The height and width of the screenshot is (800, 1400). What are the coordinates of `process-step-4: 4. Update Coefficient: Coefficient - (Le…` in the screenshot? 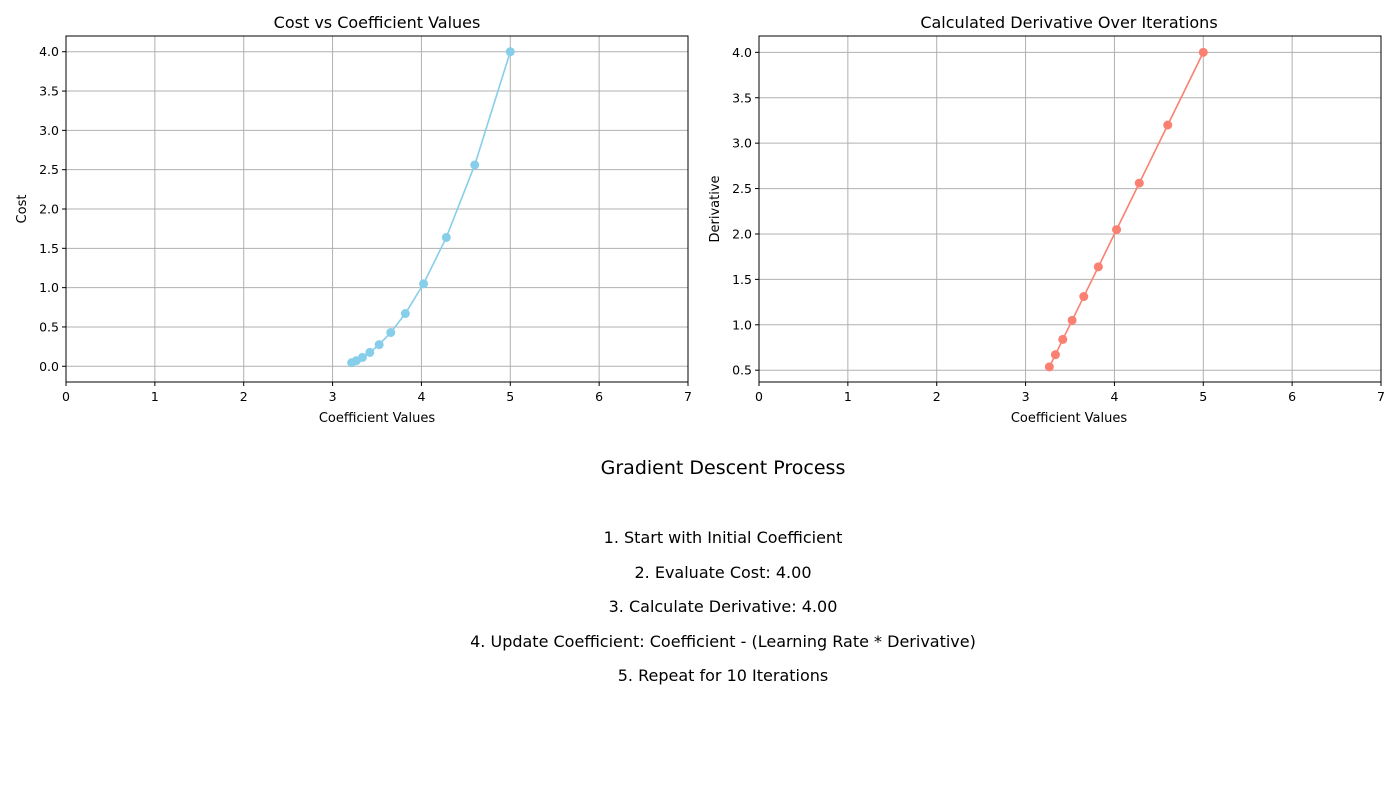 It's located at (723, 641).